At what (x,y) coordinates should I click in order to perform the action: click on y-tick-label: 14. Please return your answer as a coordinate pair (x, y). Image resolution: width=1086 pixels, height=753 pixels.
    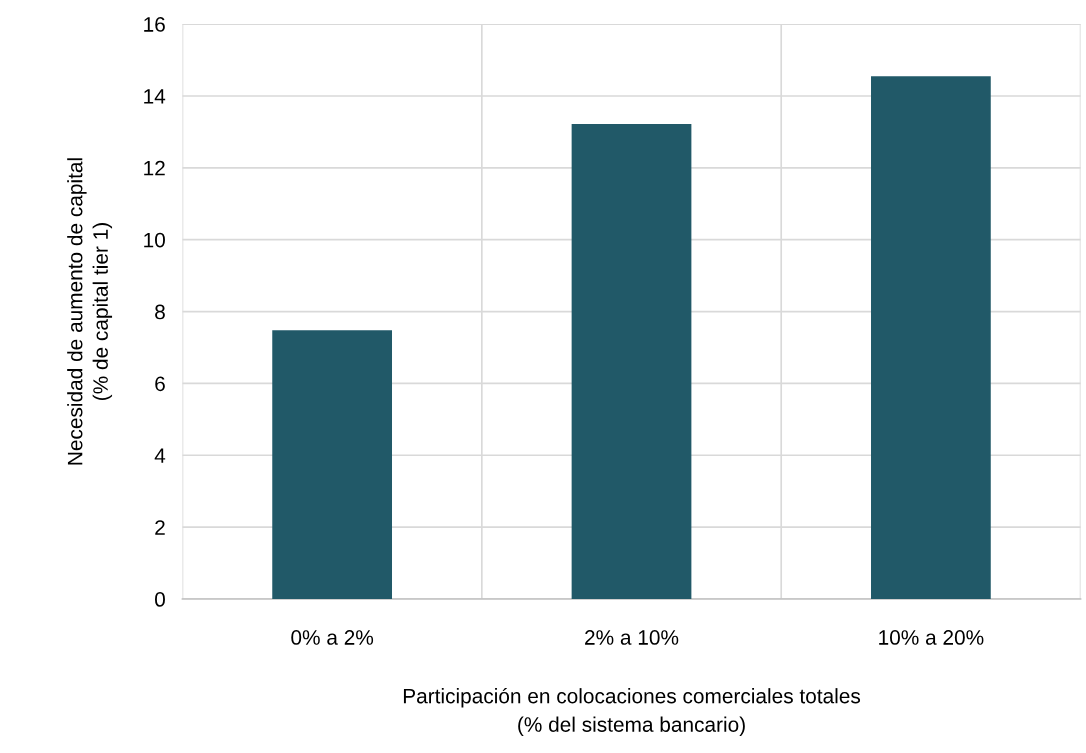
    Looking at the image, I should click on (155, 96).